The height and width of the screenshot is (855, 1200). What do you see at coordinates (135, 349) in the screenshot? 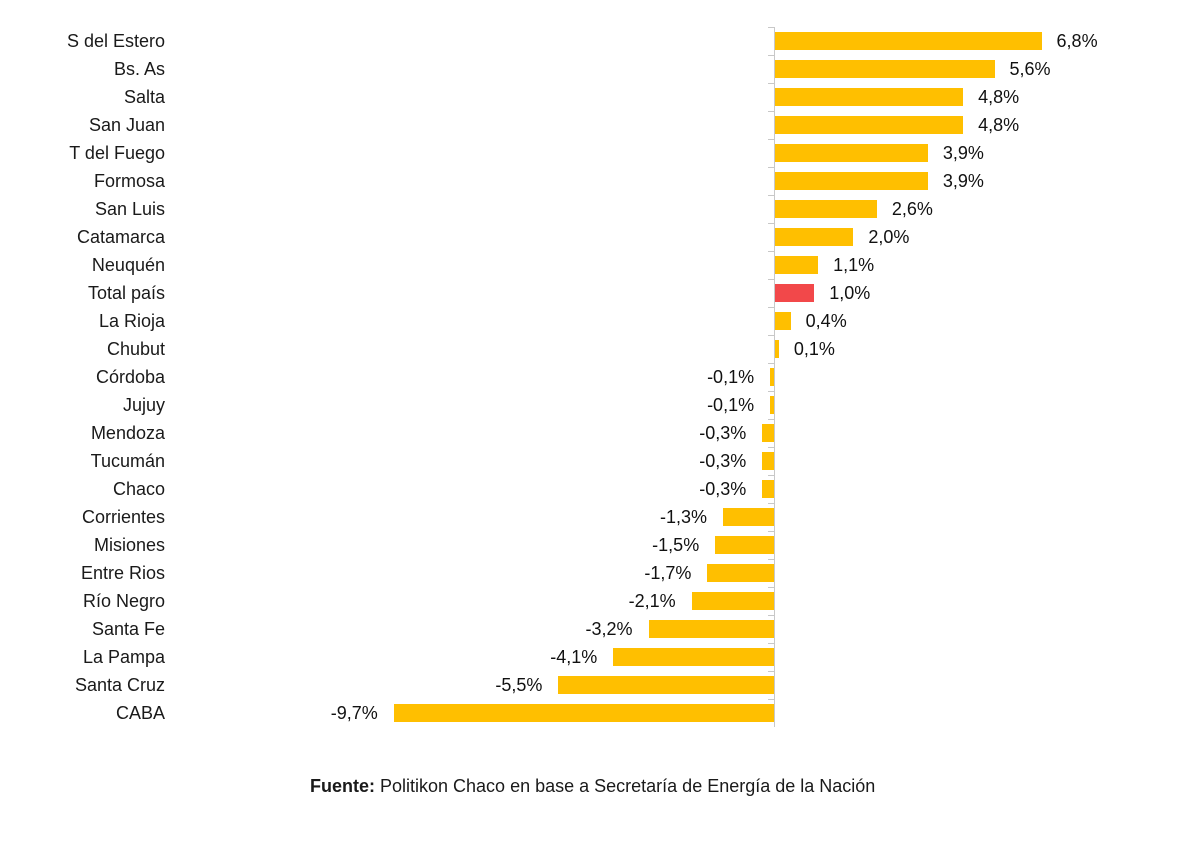
I see `category-label: Chubut` at bounding box center [135, 349].